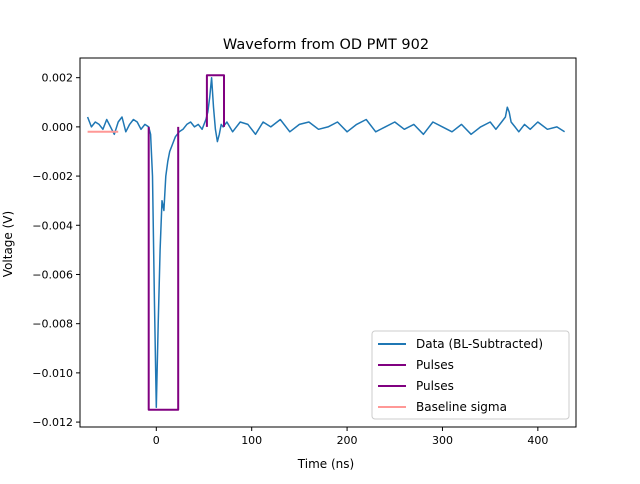 The image size is (640, 484). I want to click on legend-entry: Data (BL-Subtracted), so click(479, 344).